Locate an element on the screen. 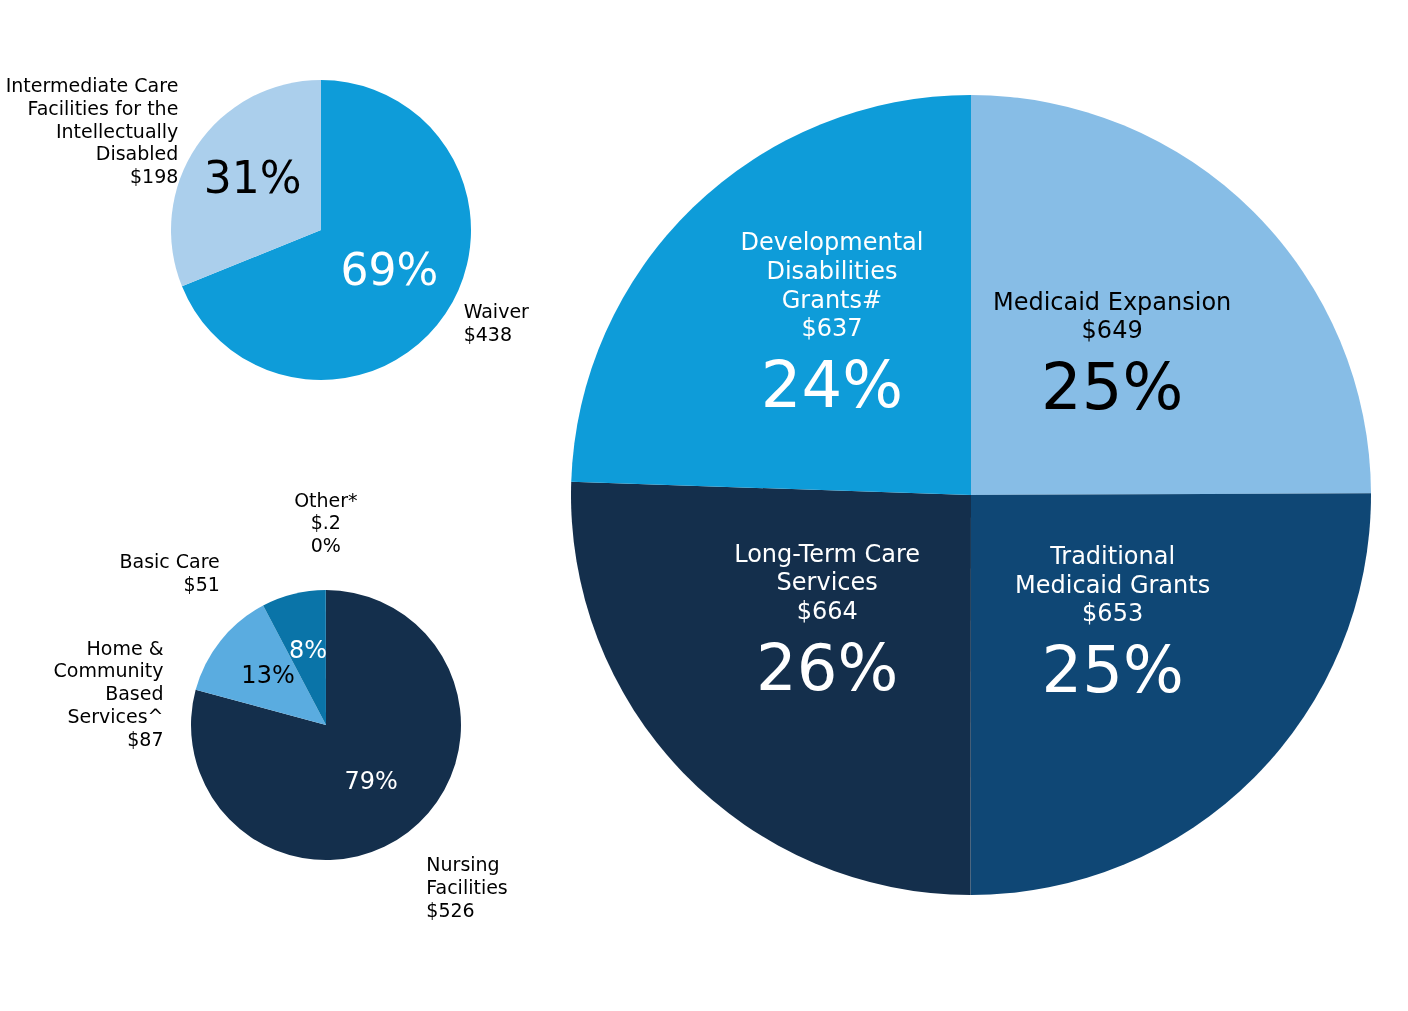 The image size is (1408, 1011). text: 24% is located at coordinates (832, 385).